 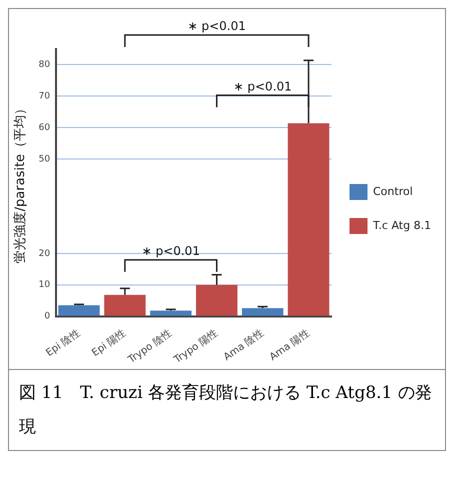 What do you see at coordinates (44, 127) in the screenshot?
I see `y-tick-label: 60` at bounding box center [44, 127].